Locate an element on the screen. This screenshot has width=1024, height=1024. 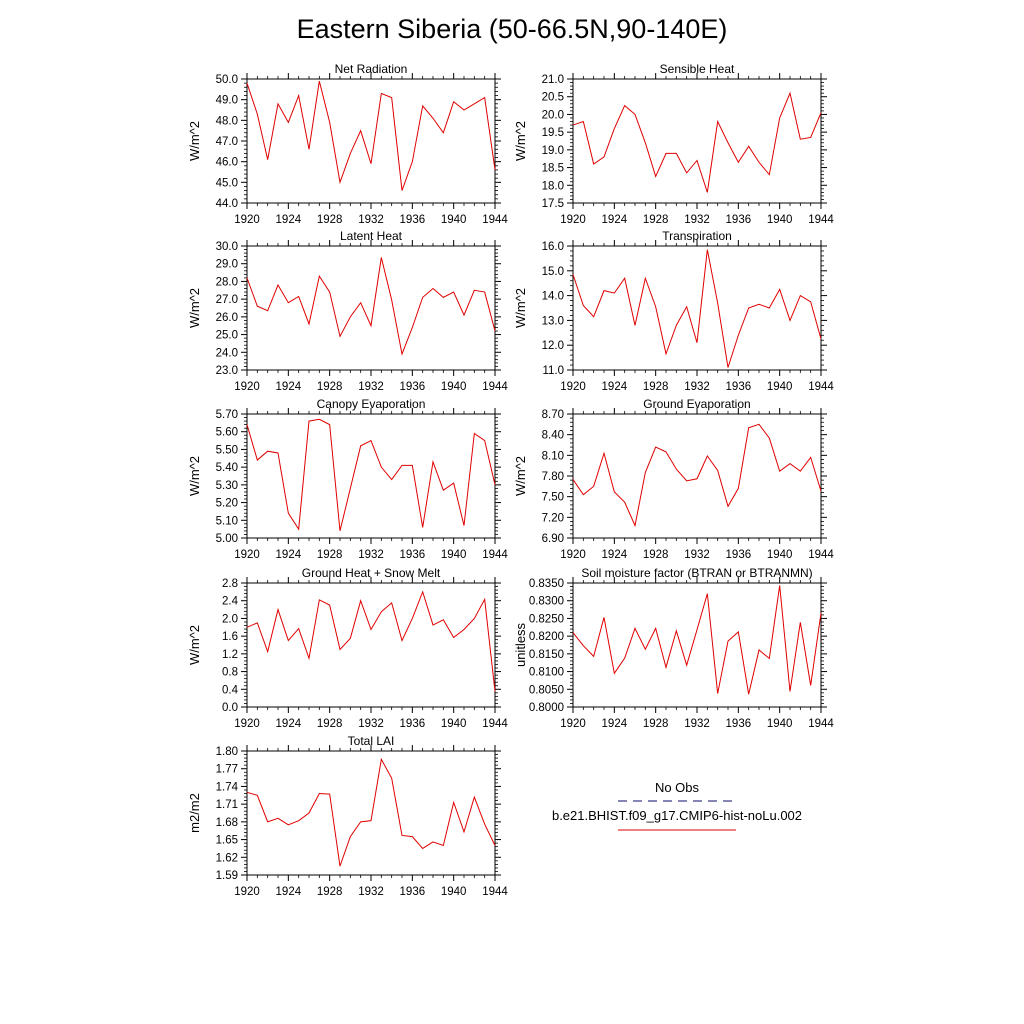
y-tick-label: 20.0 is located at coordinates (553, 115).